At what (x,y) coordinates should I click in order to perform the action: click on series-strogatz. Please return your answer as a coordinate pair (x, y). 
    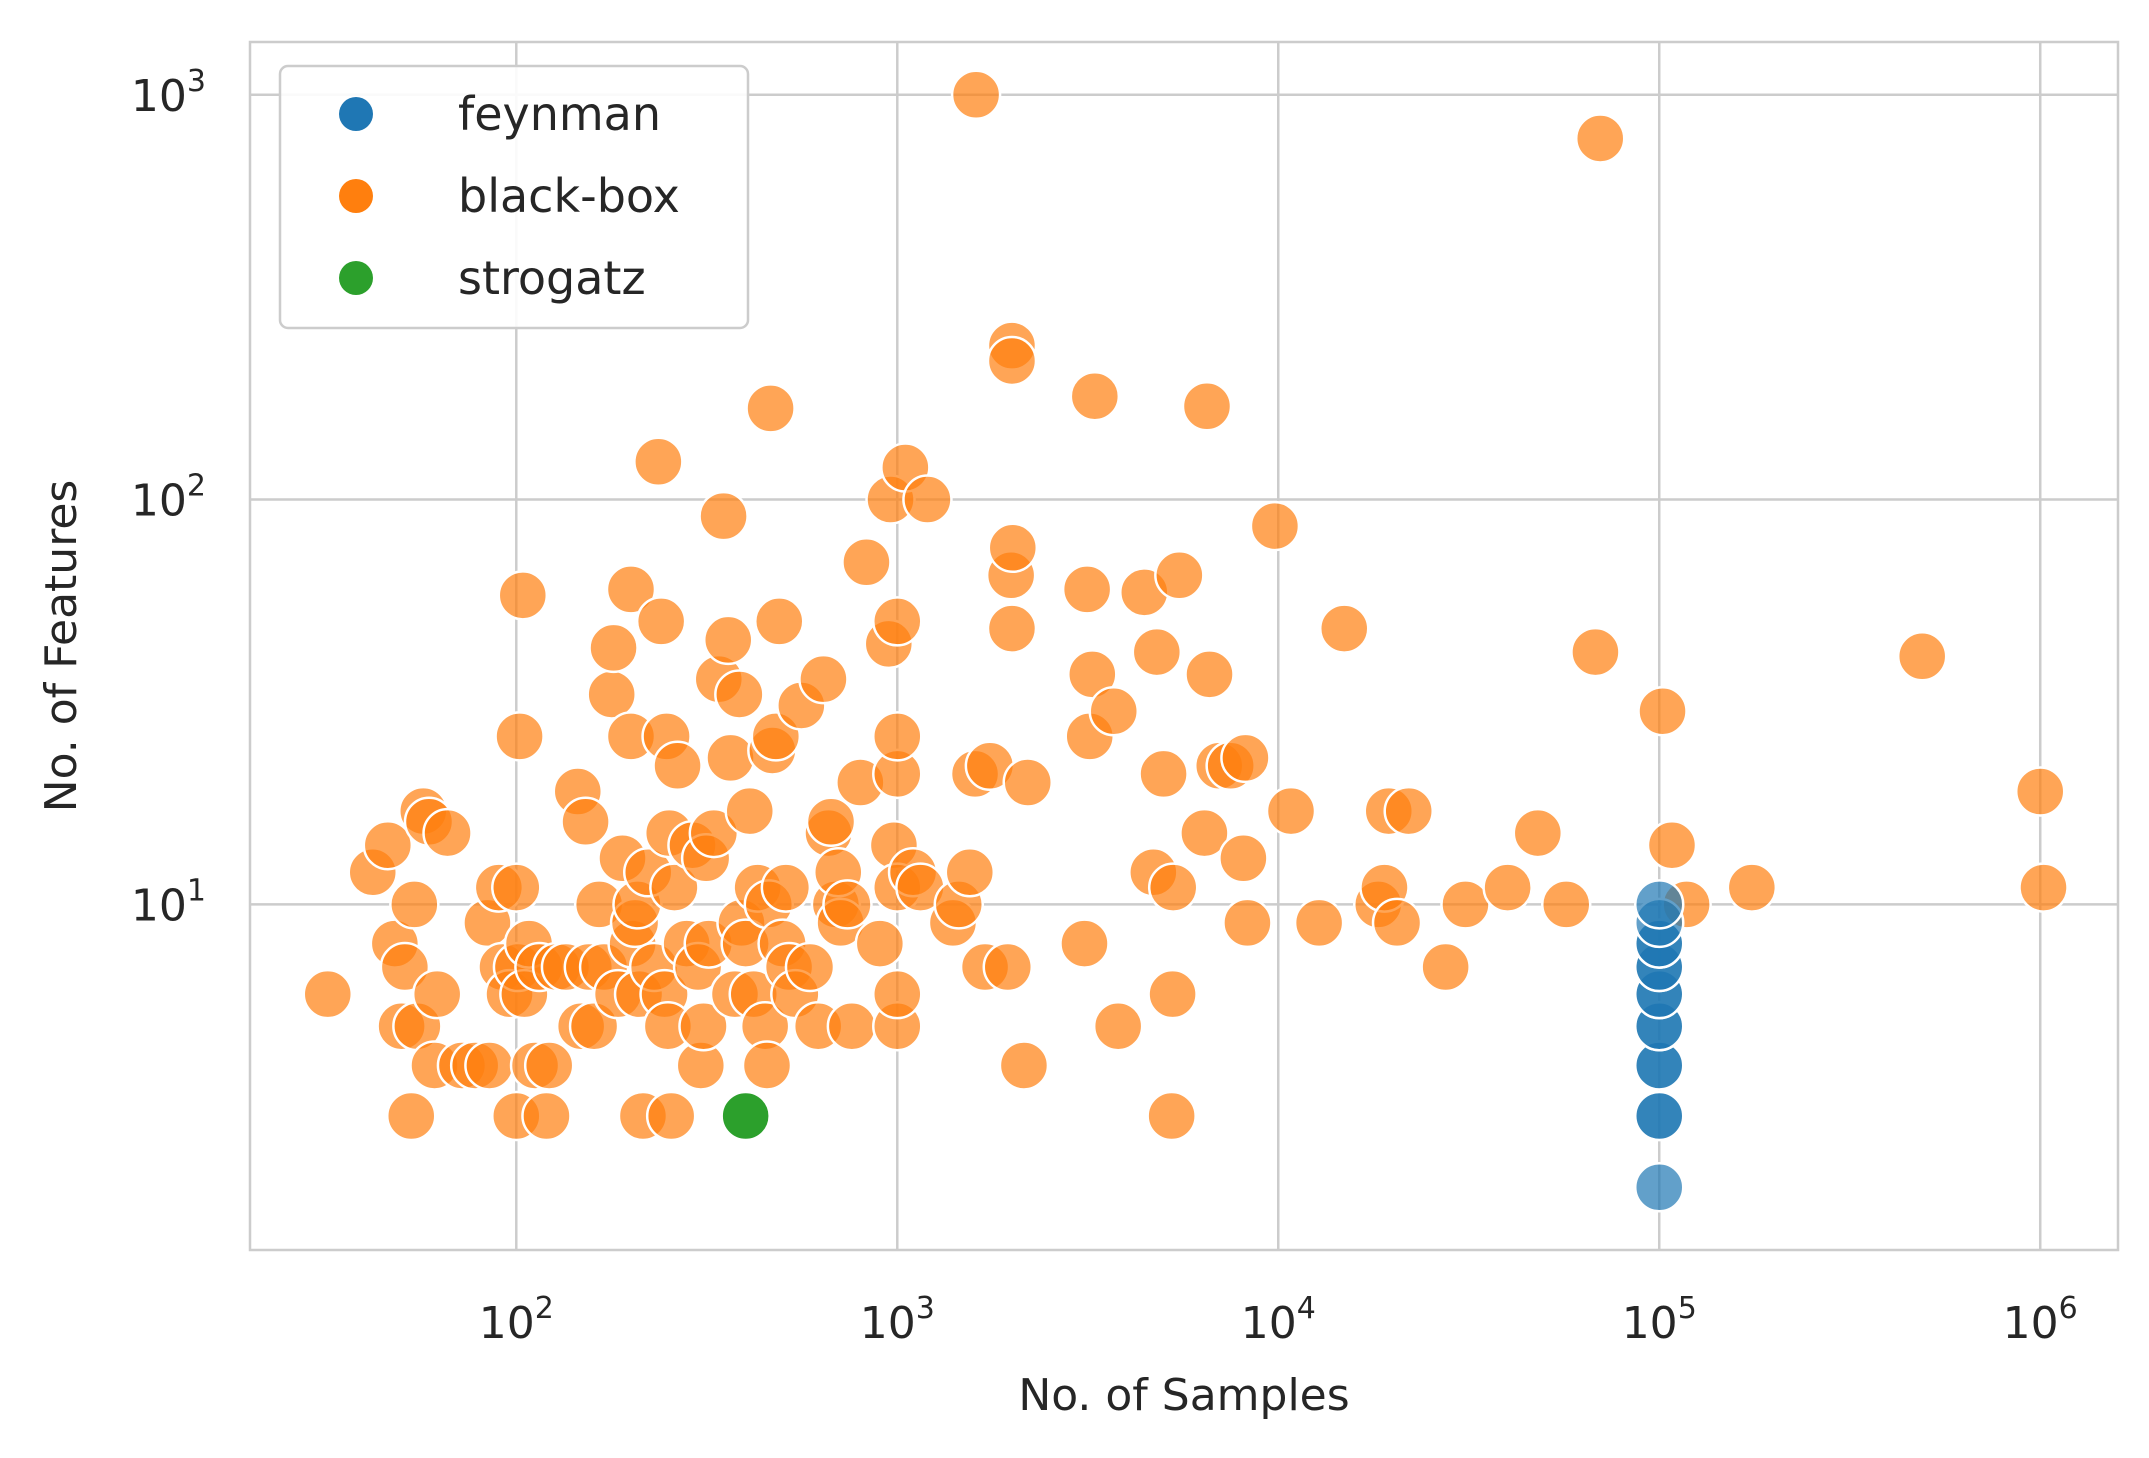
    Looking at the image, I should click on (745, 1116).